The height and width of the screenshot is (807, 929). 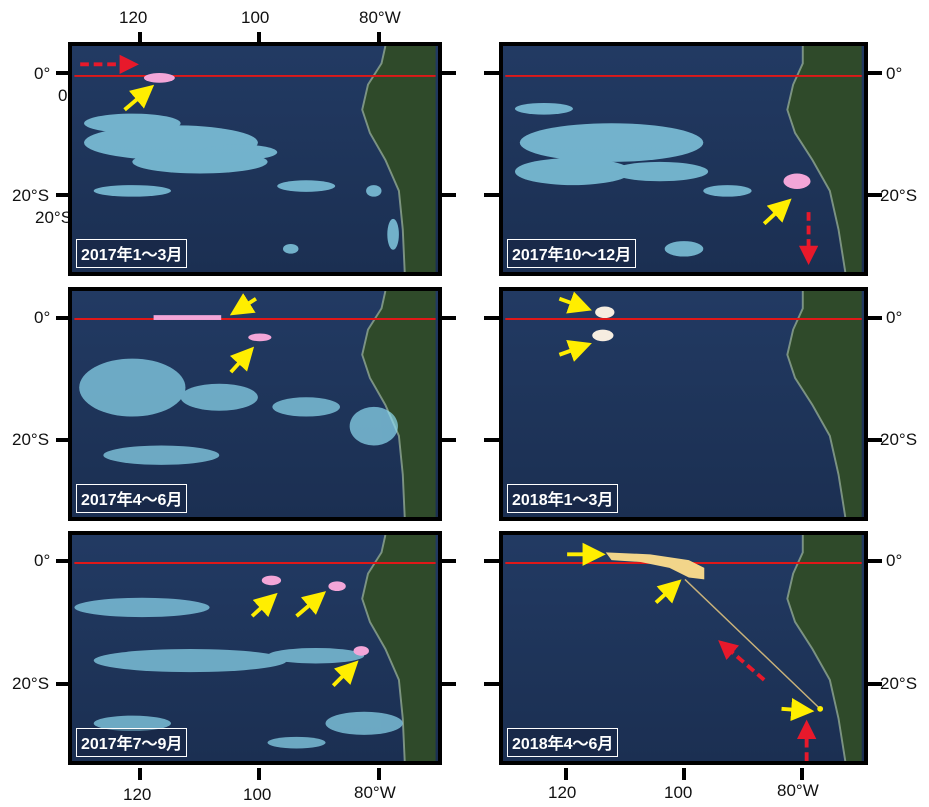 What do you see at coordinates (874, 195) in the screenshot?
I see `tick-right-20-p2` at bounding box center [874, 195].